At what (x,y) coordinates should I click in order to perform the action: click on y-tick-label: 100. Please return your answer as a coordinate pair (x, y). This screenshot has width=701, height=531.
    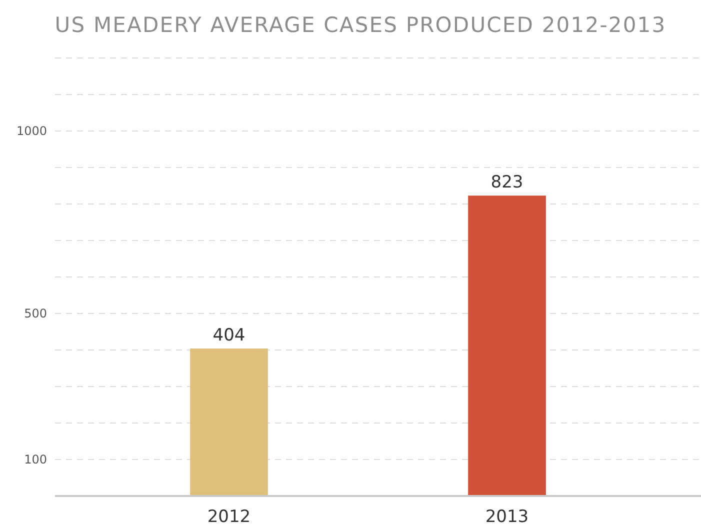
    Looking at the image, I should click on (35, 459).